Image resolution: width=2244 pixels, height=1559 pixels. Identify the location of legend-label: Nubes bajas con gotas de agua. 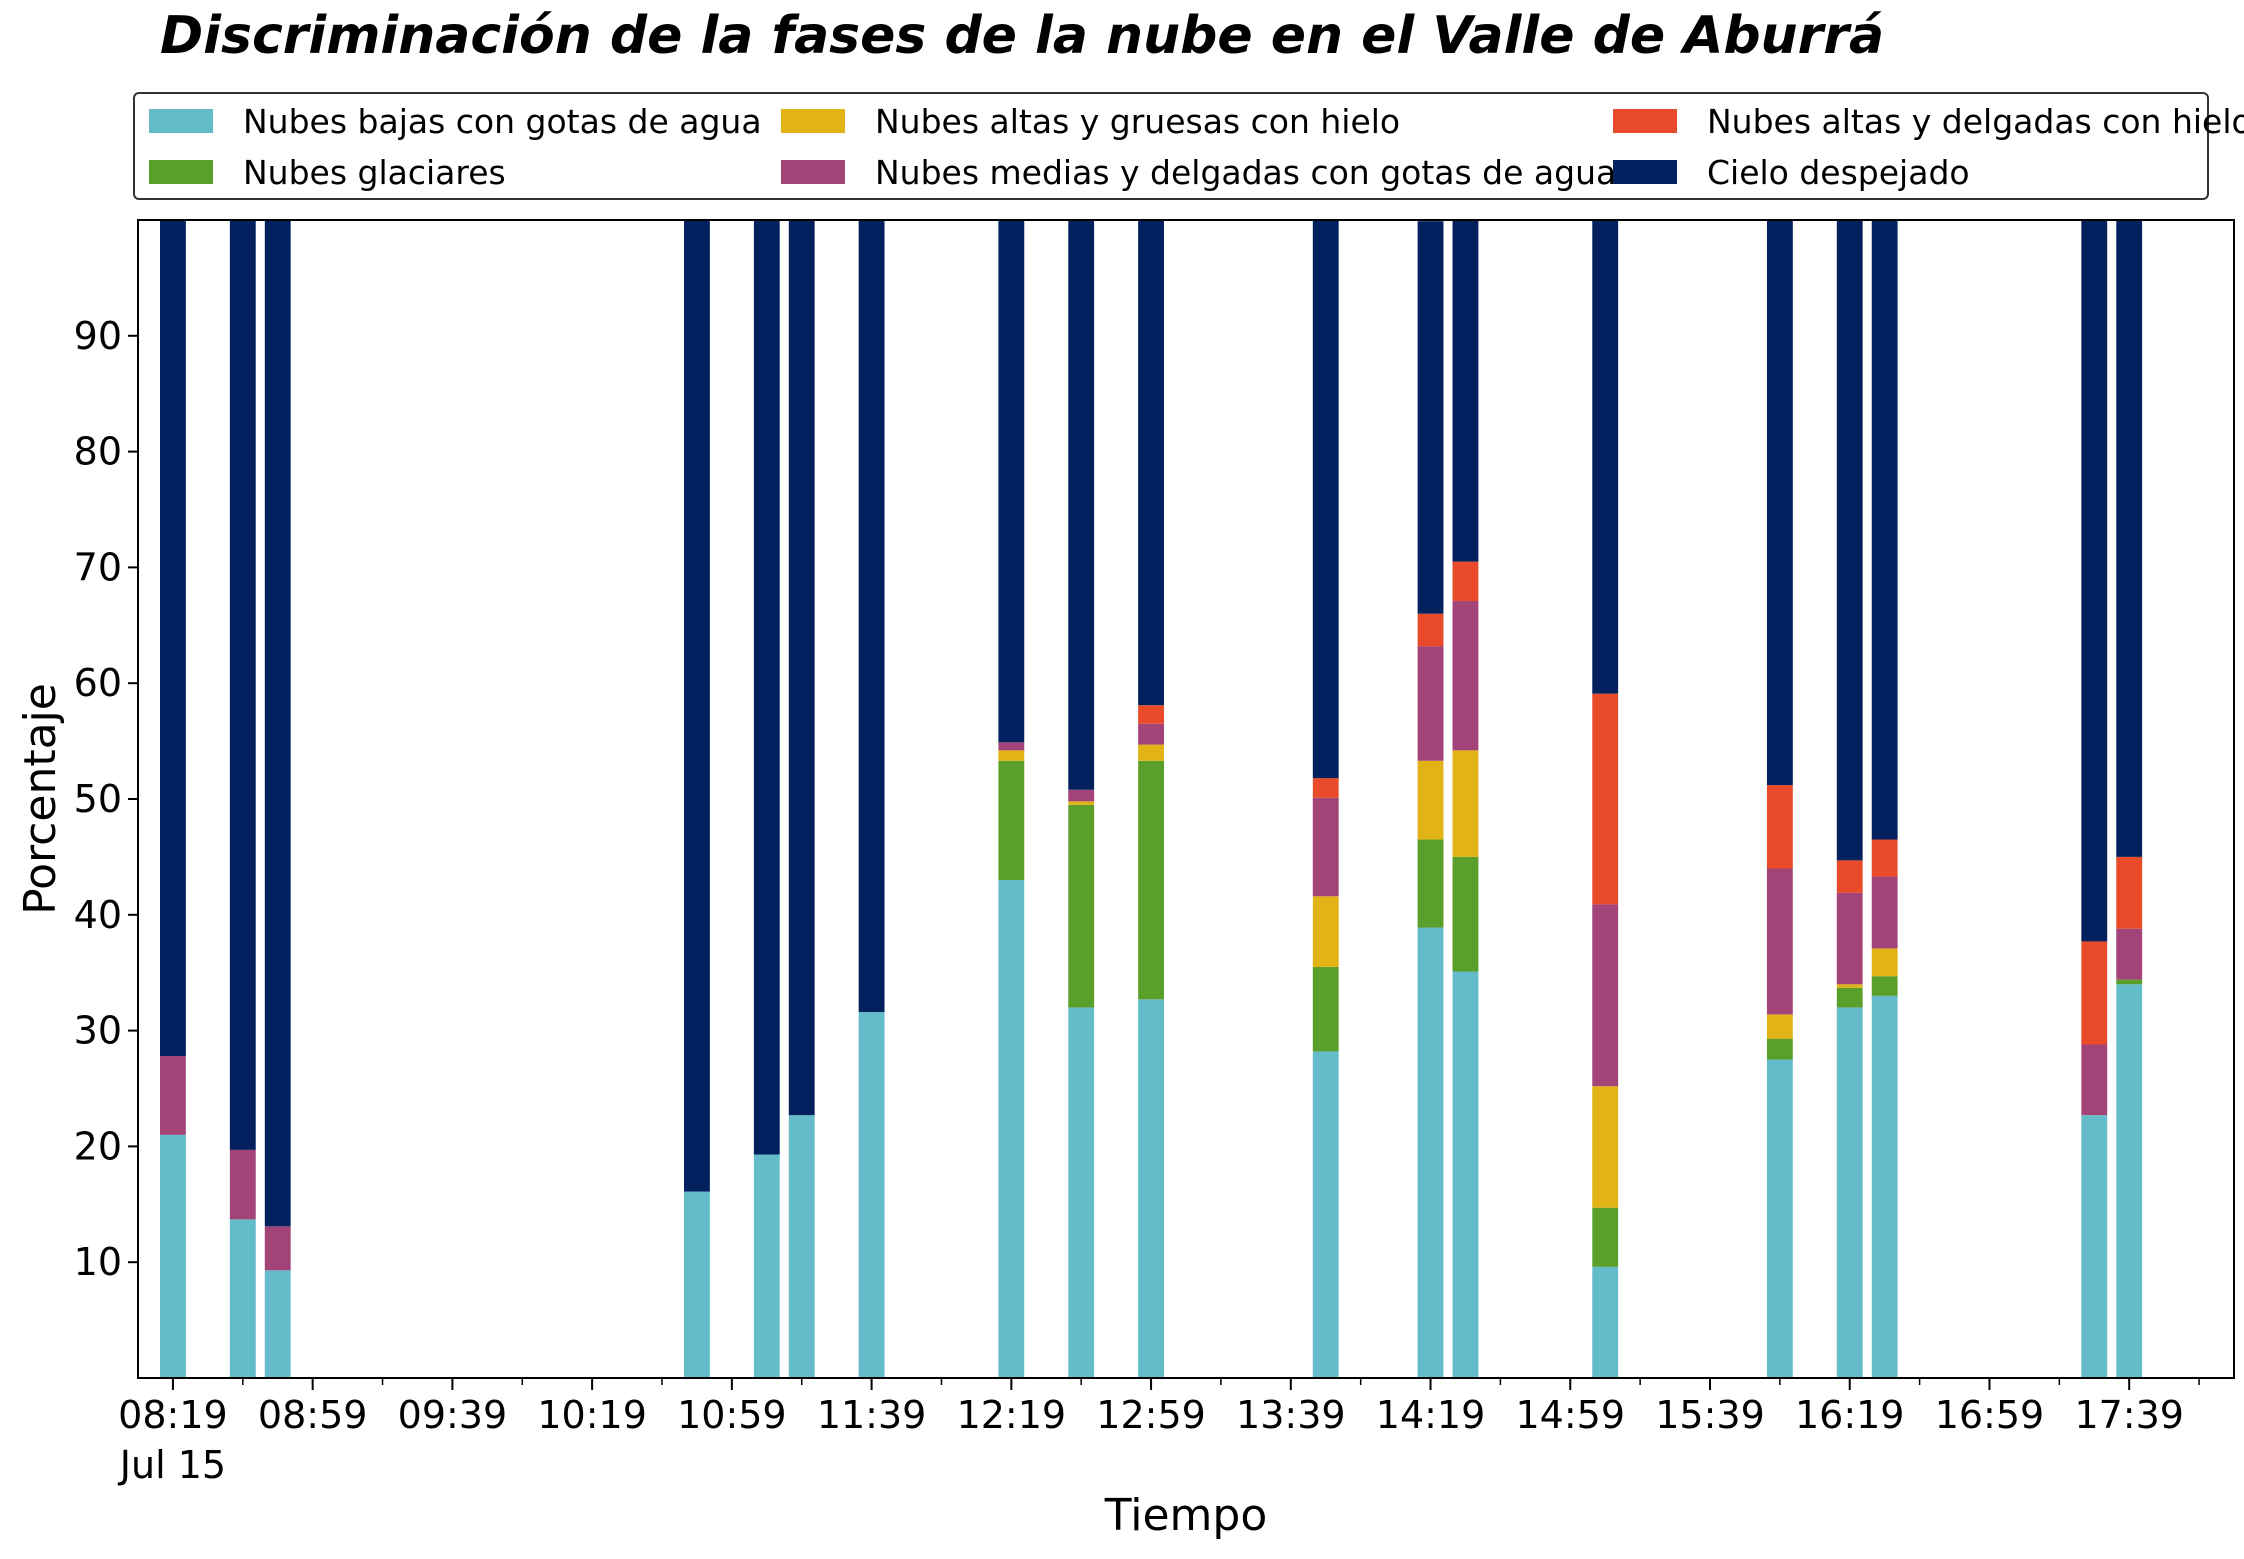
(502, 121).